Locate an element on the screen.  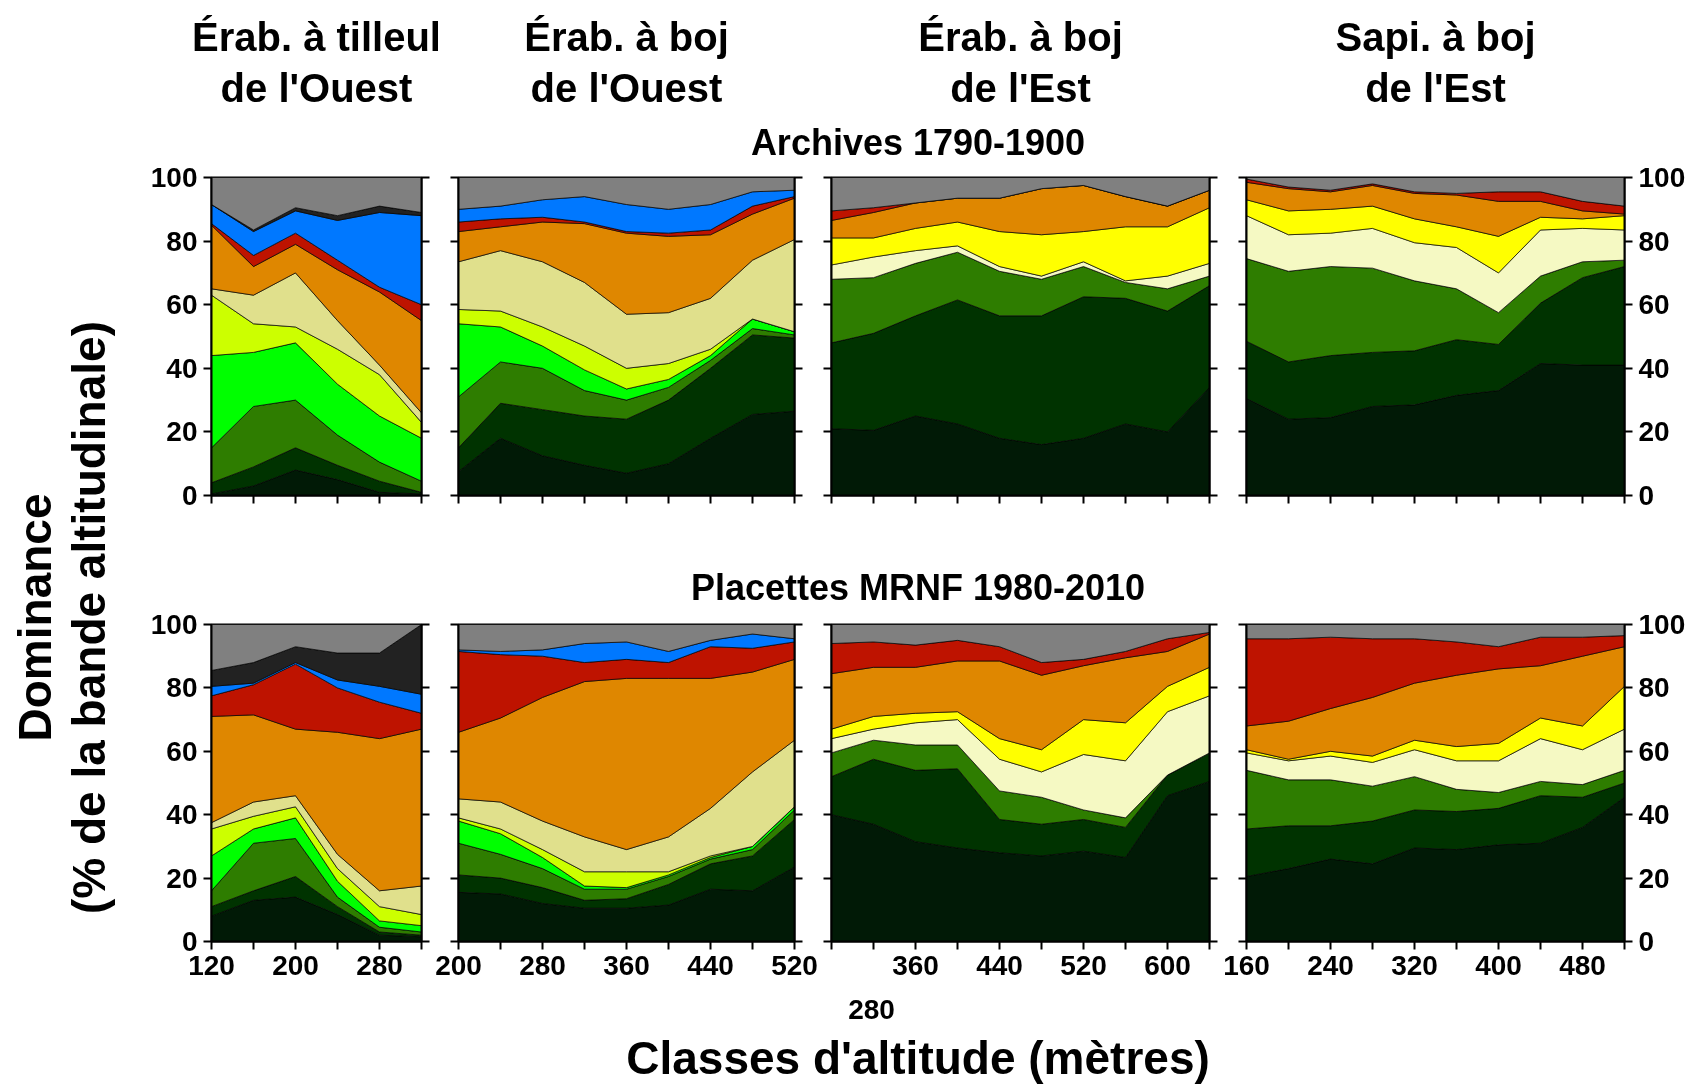
x-axis-title: Classes d'altitude (mètres) is located at coordinates (918, 1057).